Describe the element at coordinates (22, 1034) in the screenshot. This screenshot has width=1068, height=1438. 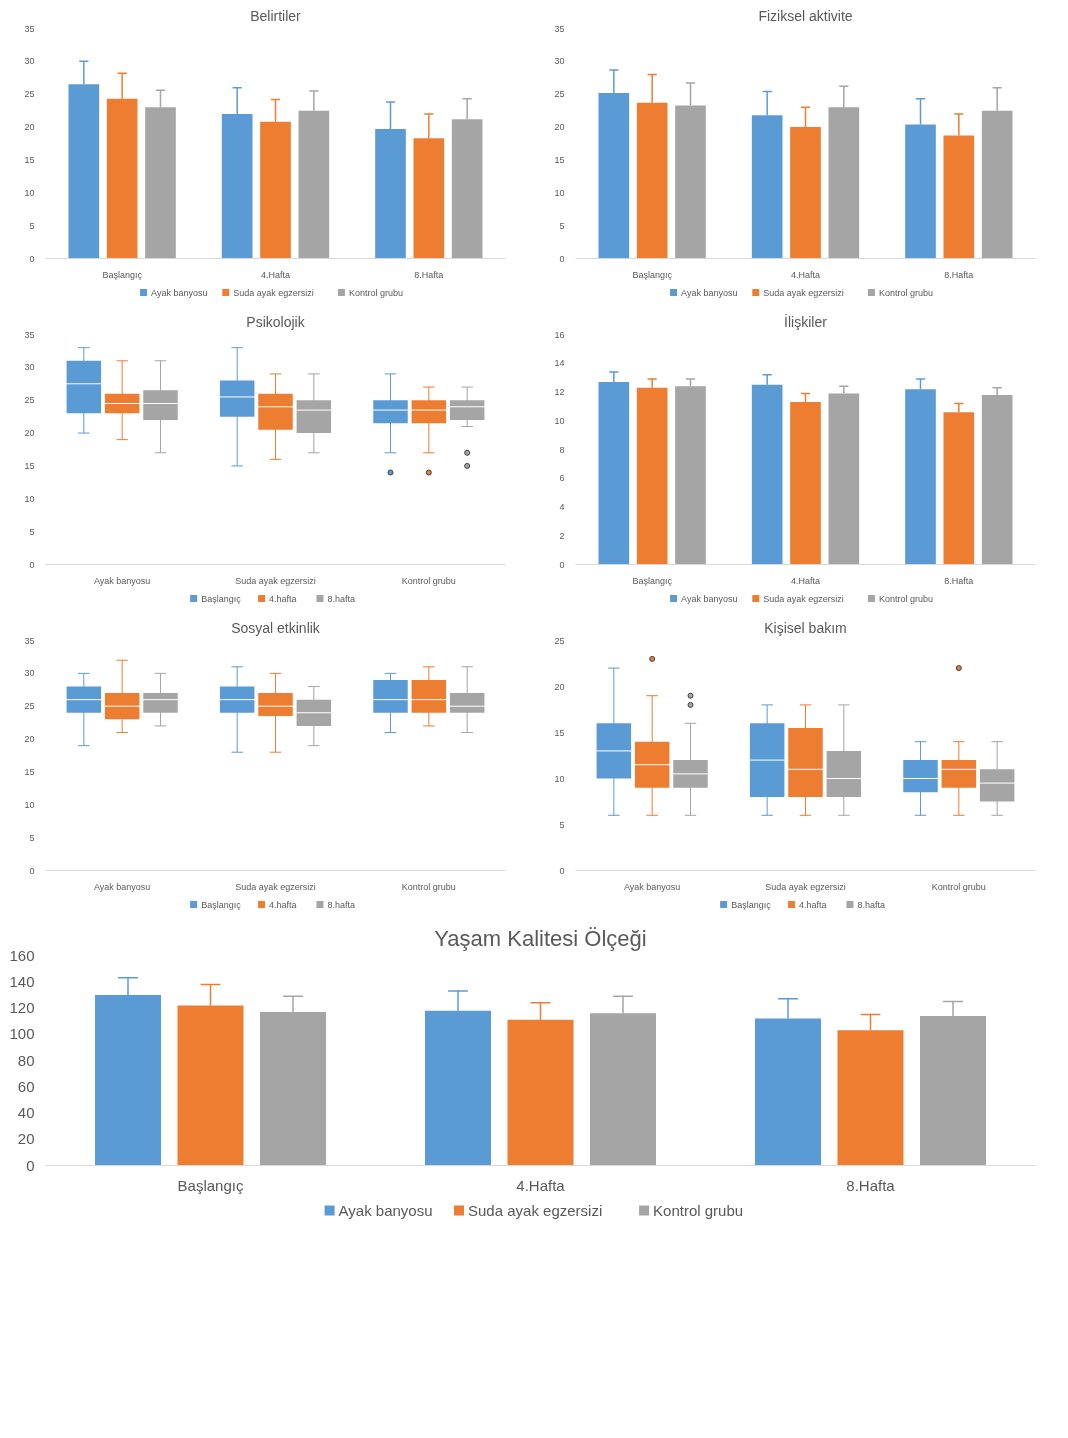
I see `y-tick-label: 100` at that location.